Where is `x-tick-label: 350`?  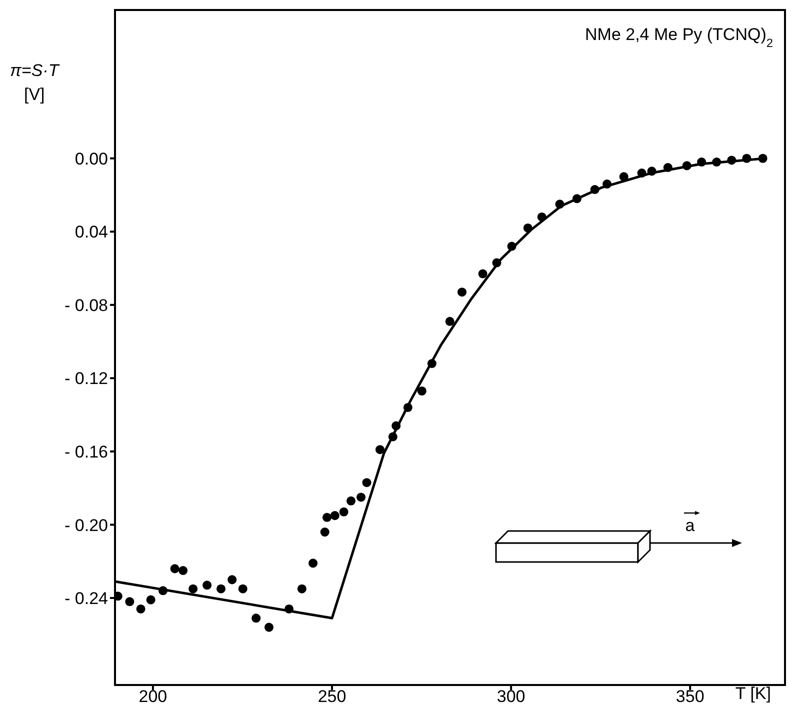 x-tick-label: 350 is located at coordinates (690, 695).